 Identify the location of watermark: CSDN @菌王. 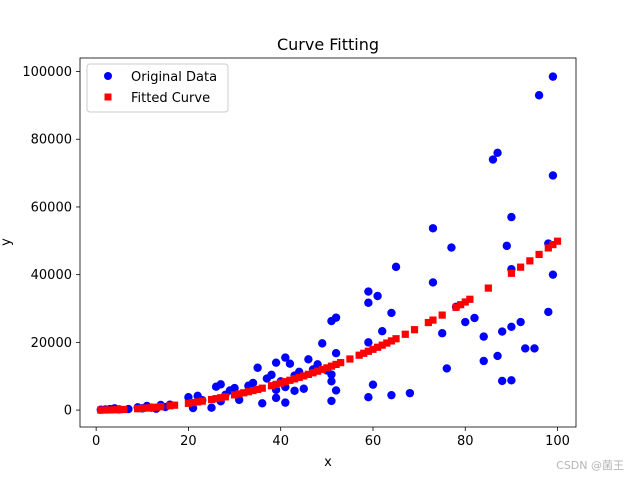
(590, 465).